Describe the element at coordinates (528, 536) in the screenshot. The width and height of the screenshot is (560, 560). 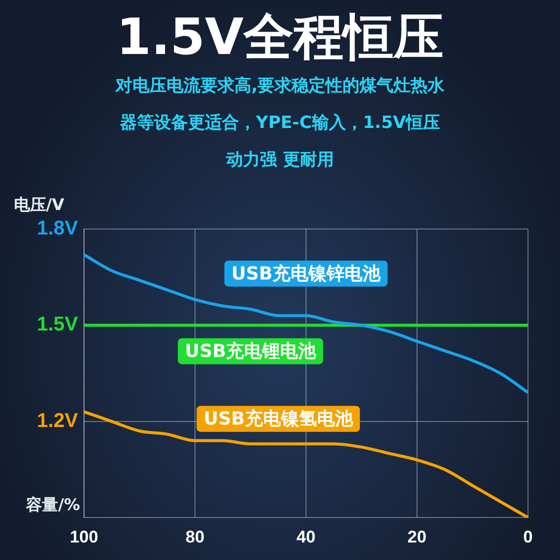
I see `x-tick-label: 0` at that location.